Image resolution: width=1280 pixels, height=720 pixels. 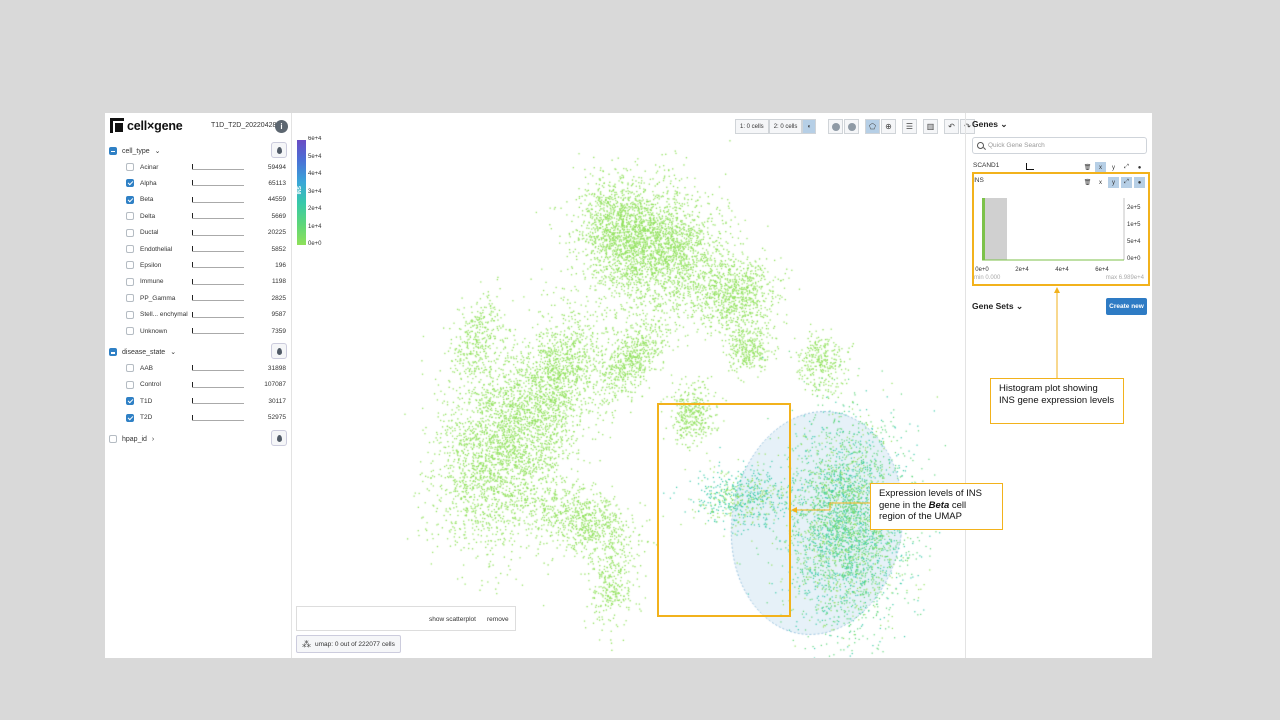 I want to click on histogram-brush, so click(x=994, y=229).